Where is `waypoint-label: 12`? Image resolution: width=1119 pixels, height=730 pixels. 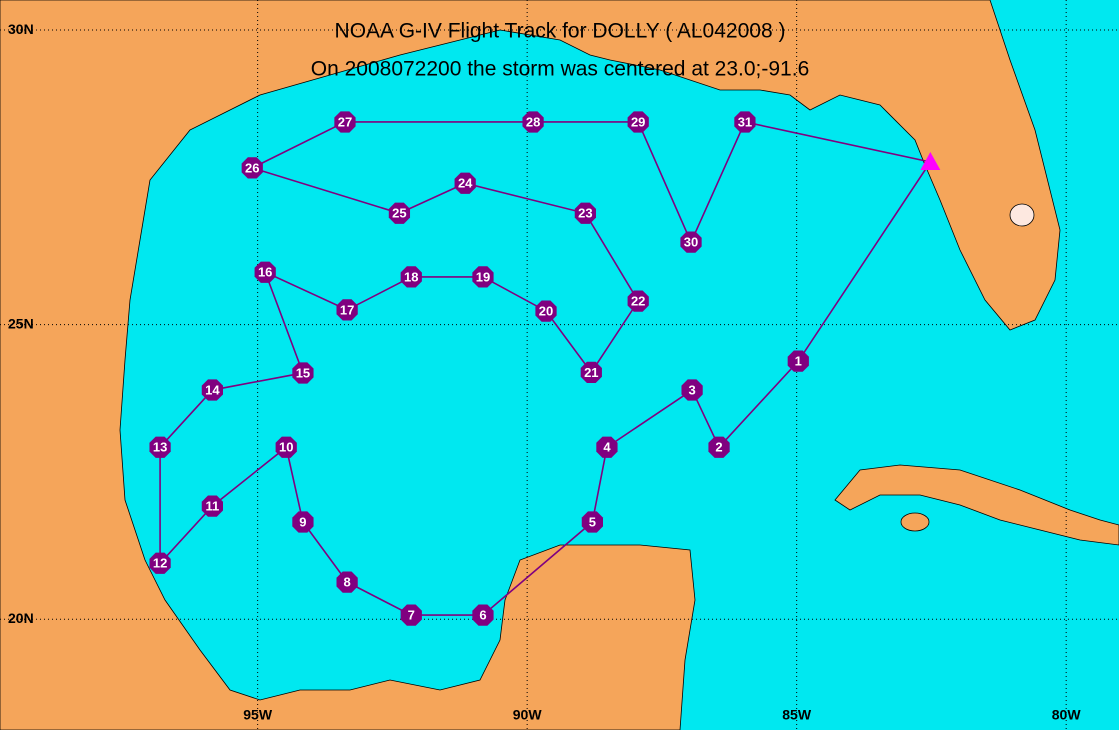 waypoint-label: 12 is located at coordinates (160, 563).